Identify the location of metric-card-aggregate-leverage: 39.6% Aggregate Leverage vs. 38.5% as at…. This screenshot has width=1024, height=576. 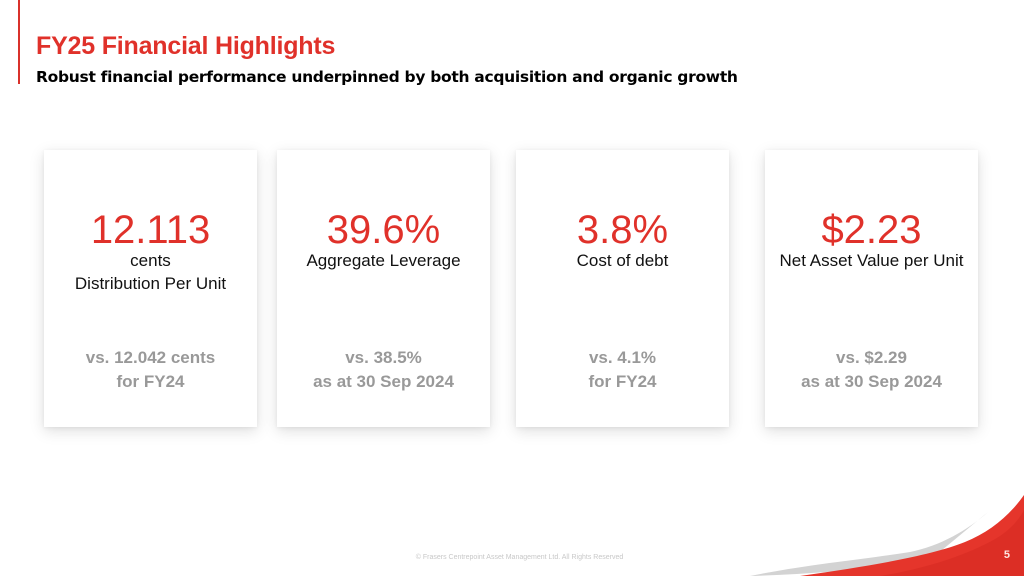
(383, 288).